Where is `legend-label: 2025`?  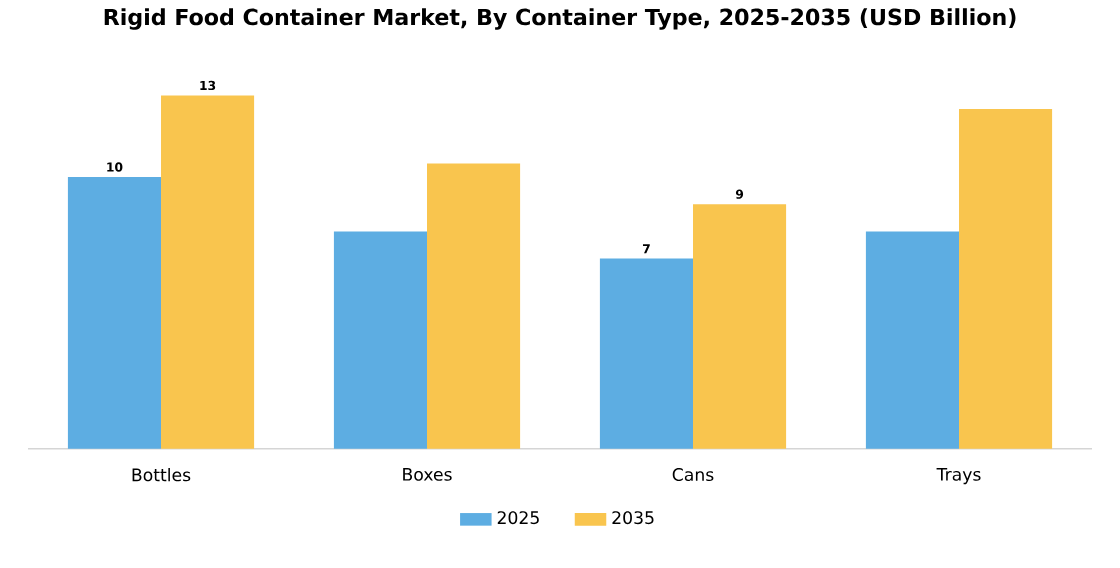
legend-label: 2025 is located at coordinates (518, 518).